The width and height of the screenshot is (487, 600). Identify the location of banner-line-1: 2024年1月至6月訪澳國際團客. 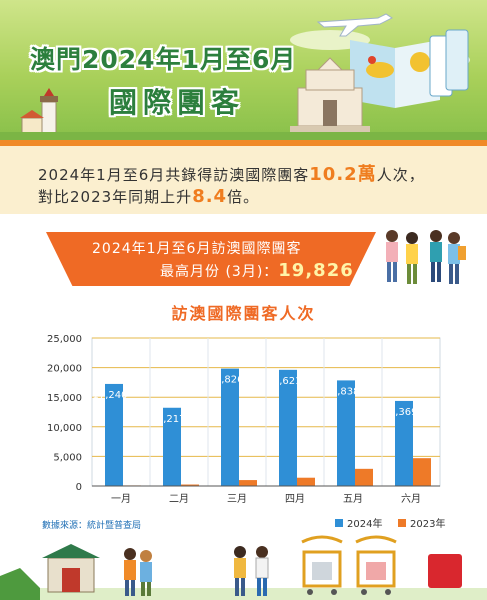
(197, 249).